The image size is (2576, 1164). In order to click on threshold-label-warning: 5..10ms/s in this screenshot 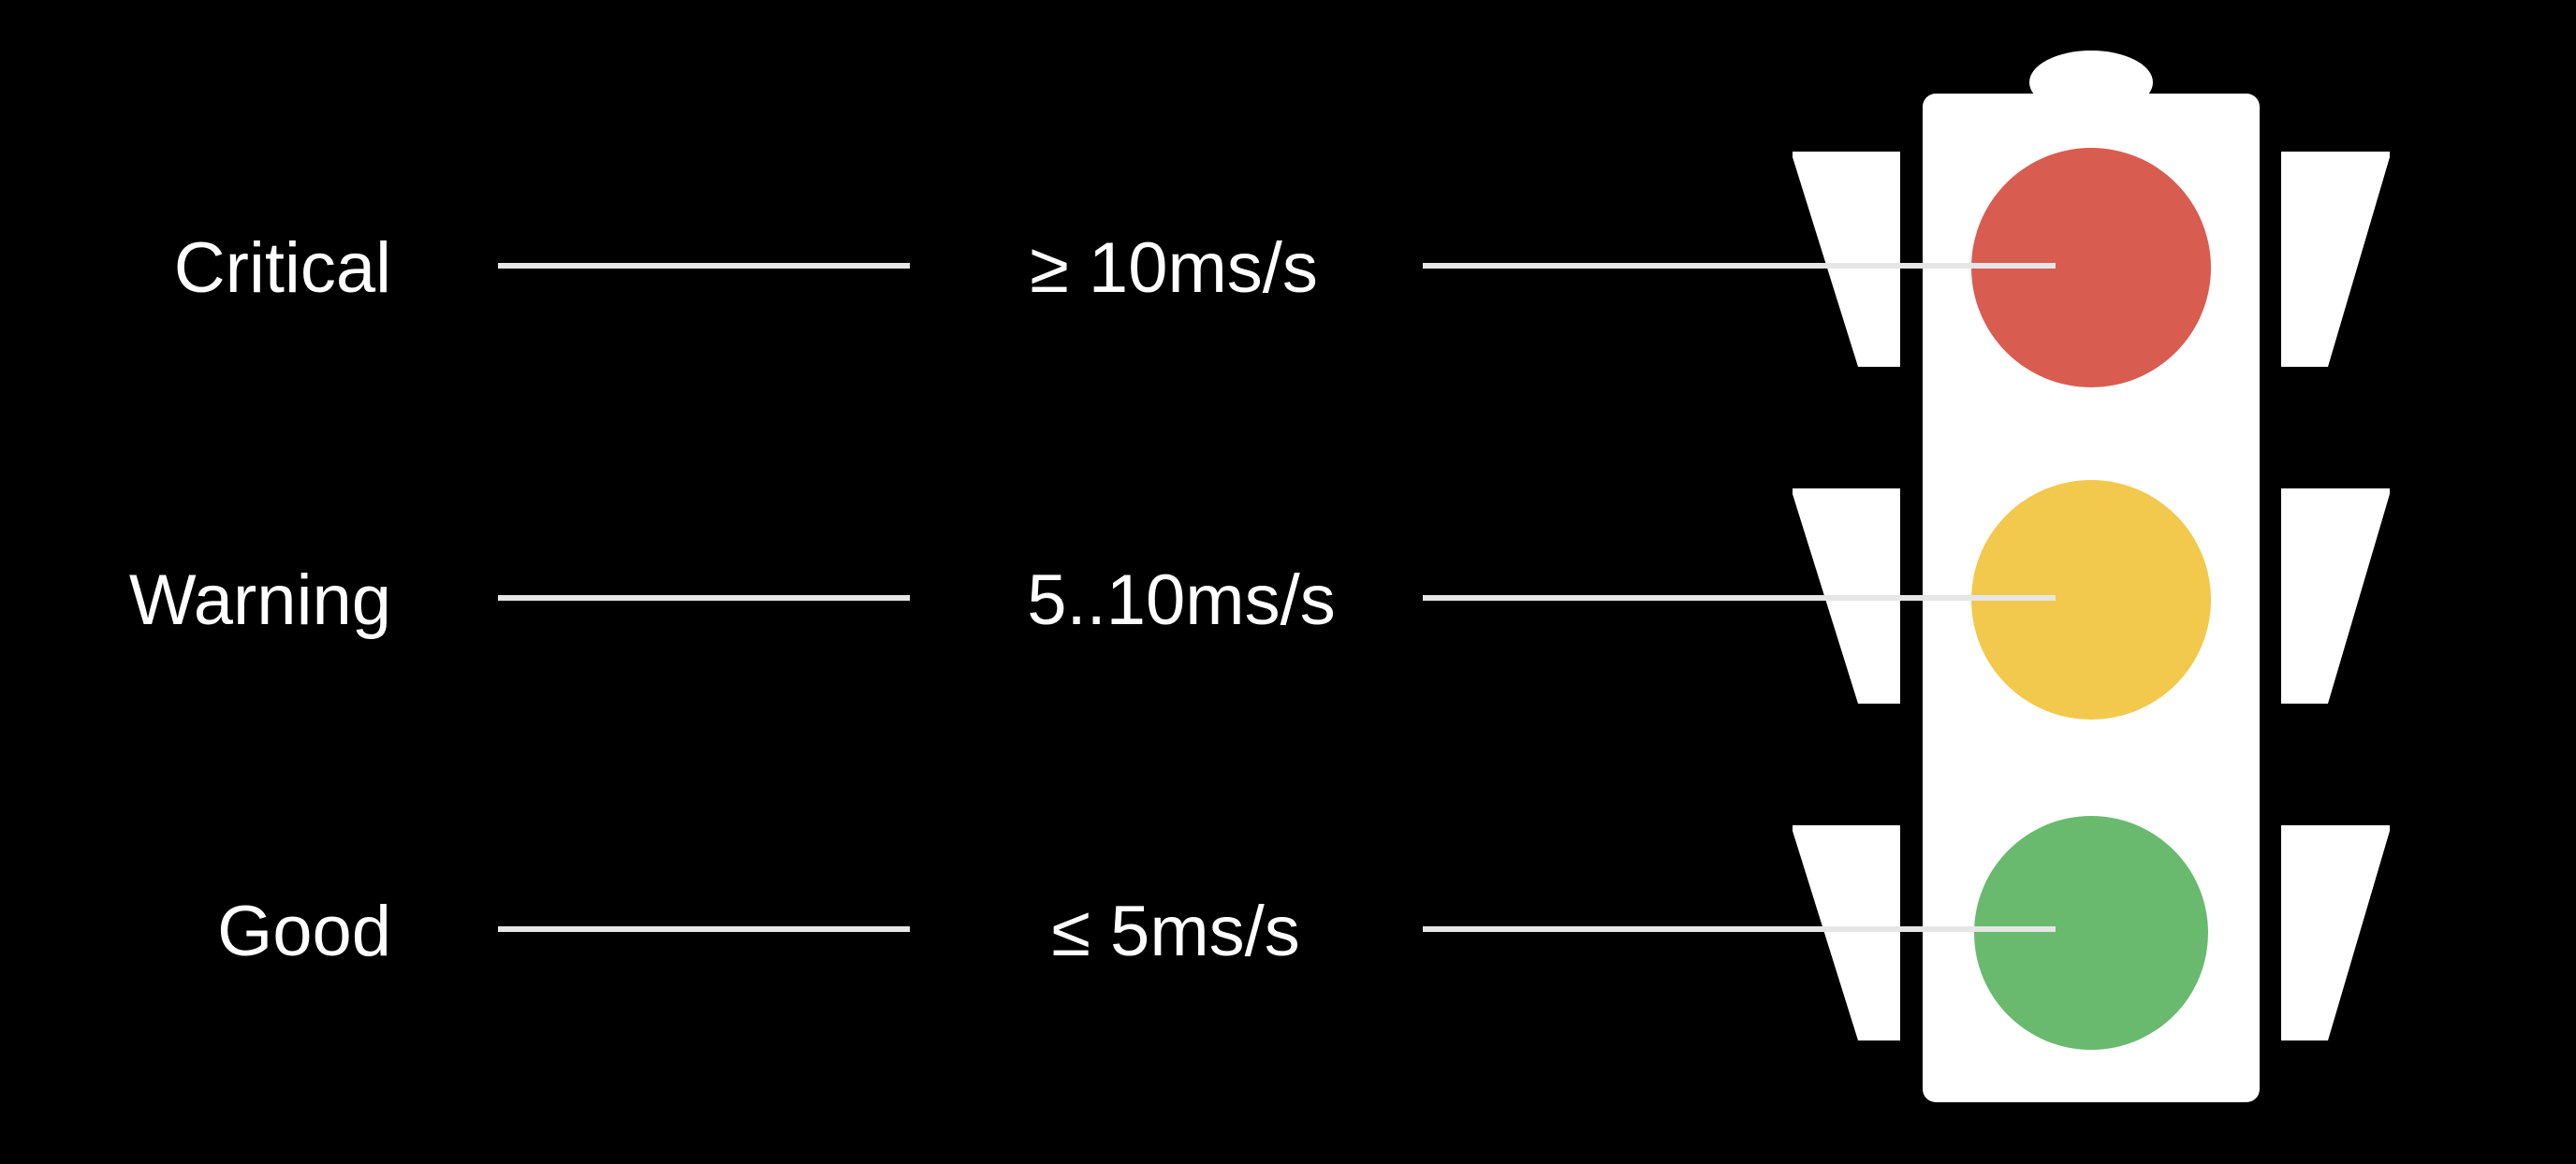, I will do `click(1181, 600)`.